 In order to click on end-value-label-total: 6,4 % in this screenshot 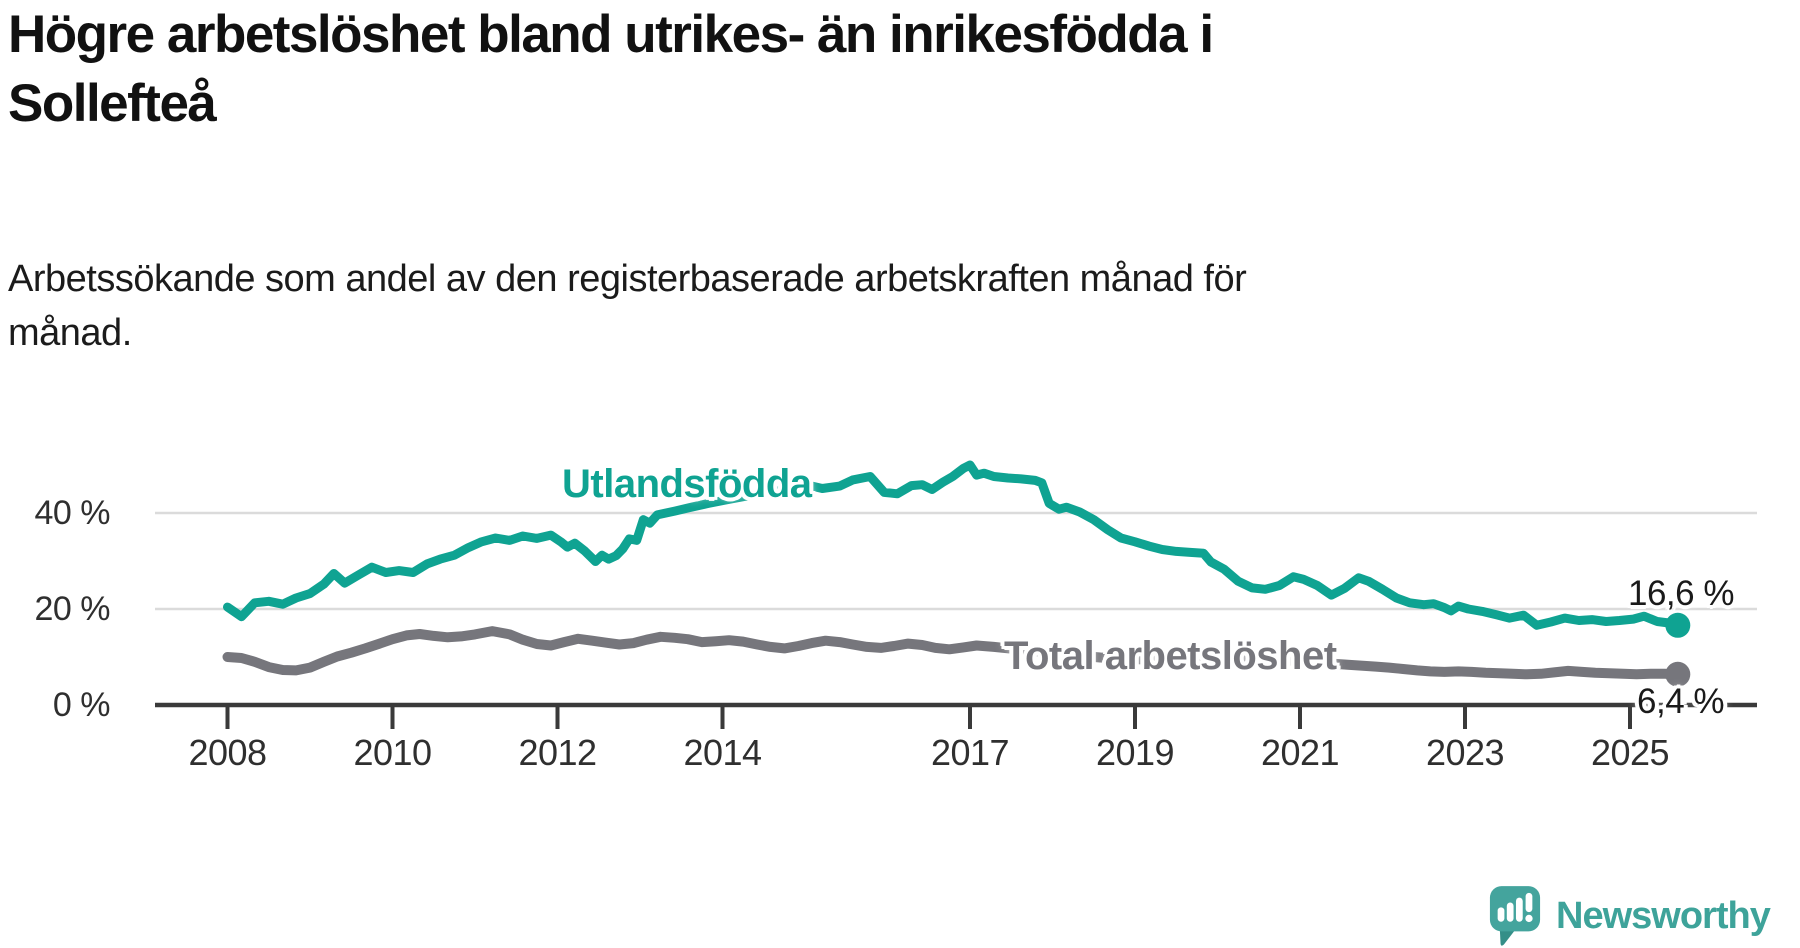, I will do `click(1681, 701)`.